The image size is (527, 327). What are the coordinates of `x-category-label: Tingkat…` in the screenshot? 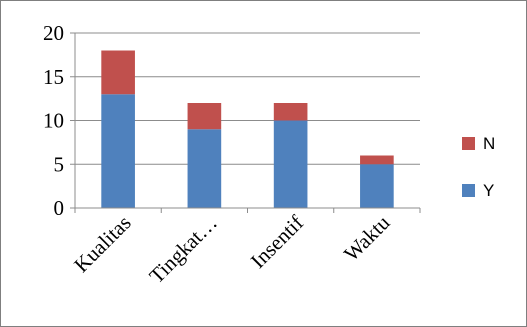 It's located at (182, 249).